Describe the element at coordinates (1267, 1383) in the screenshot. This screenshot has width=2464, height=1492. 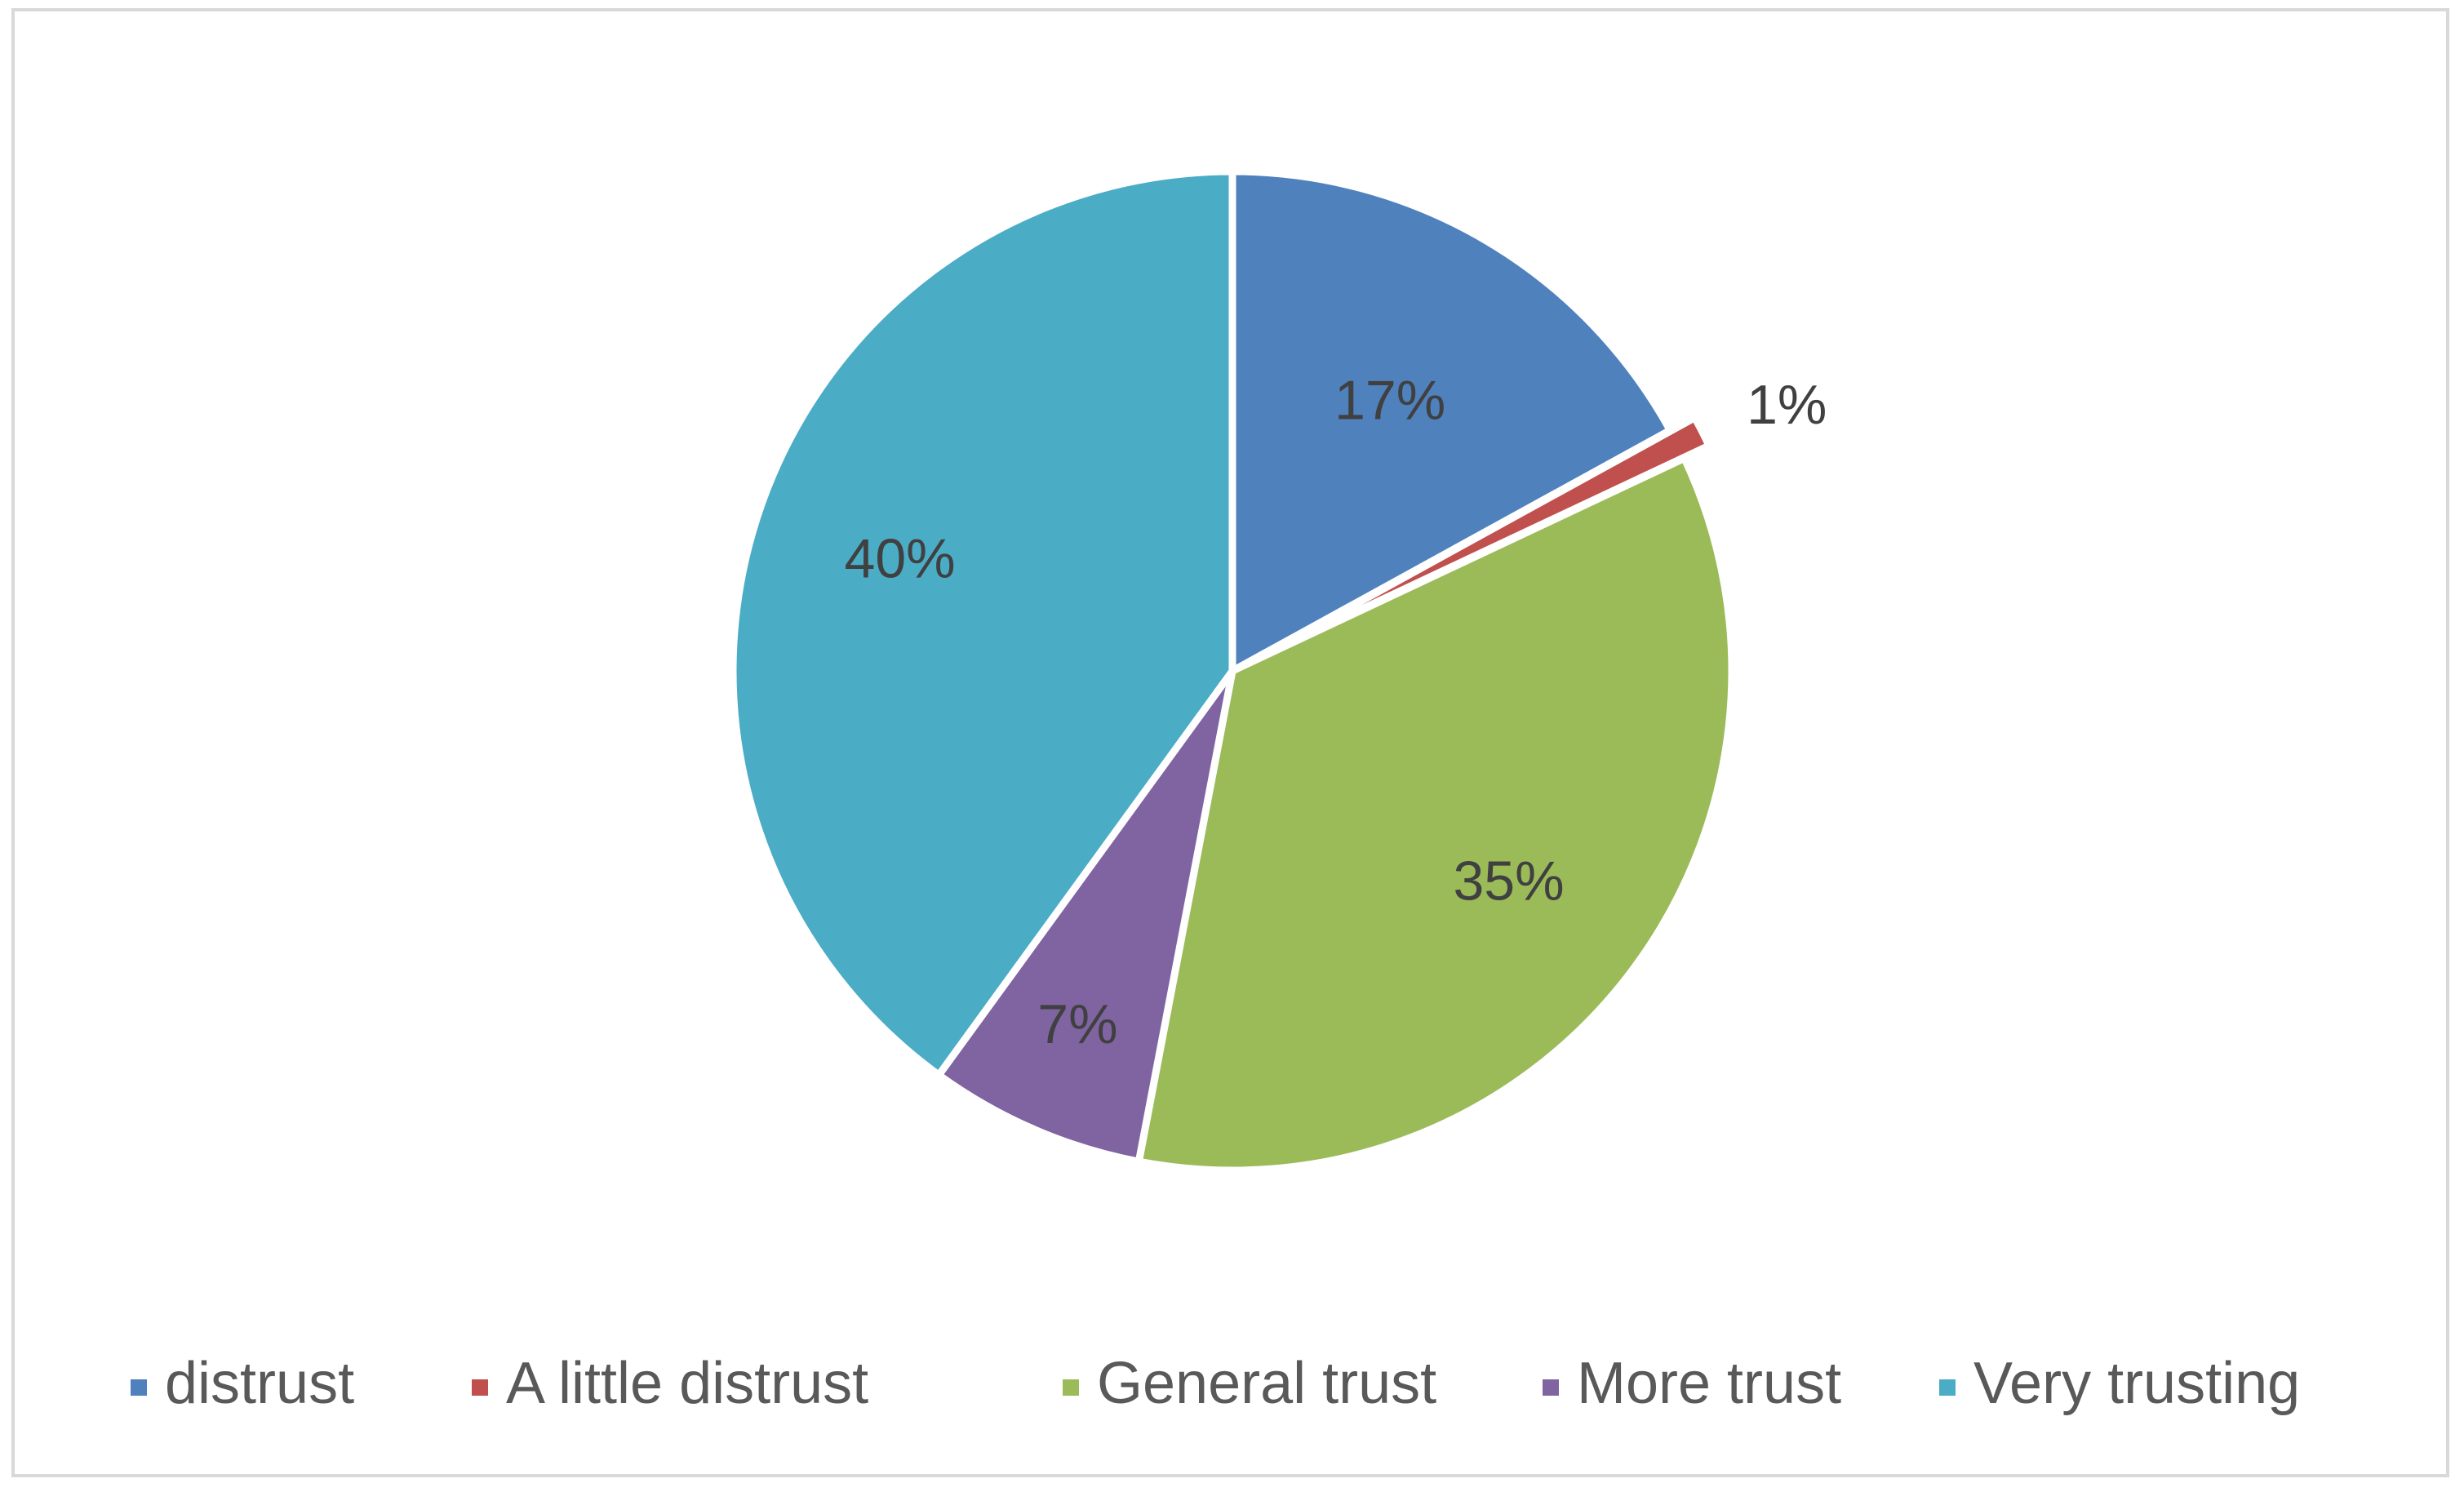
I see `legend-label-general-trust: General trust` at that location.